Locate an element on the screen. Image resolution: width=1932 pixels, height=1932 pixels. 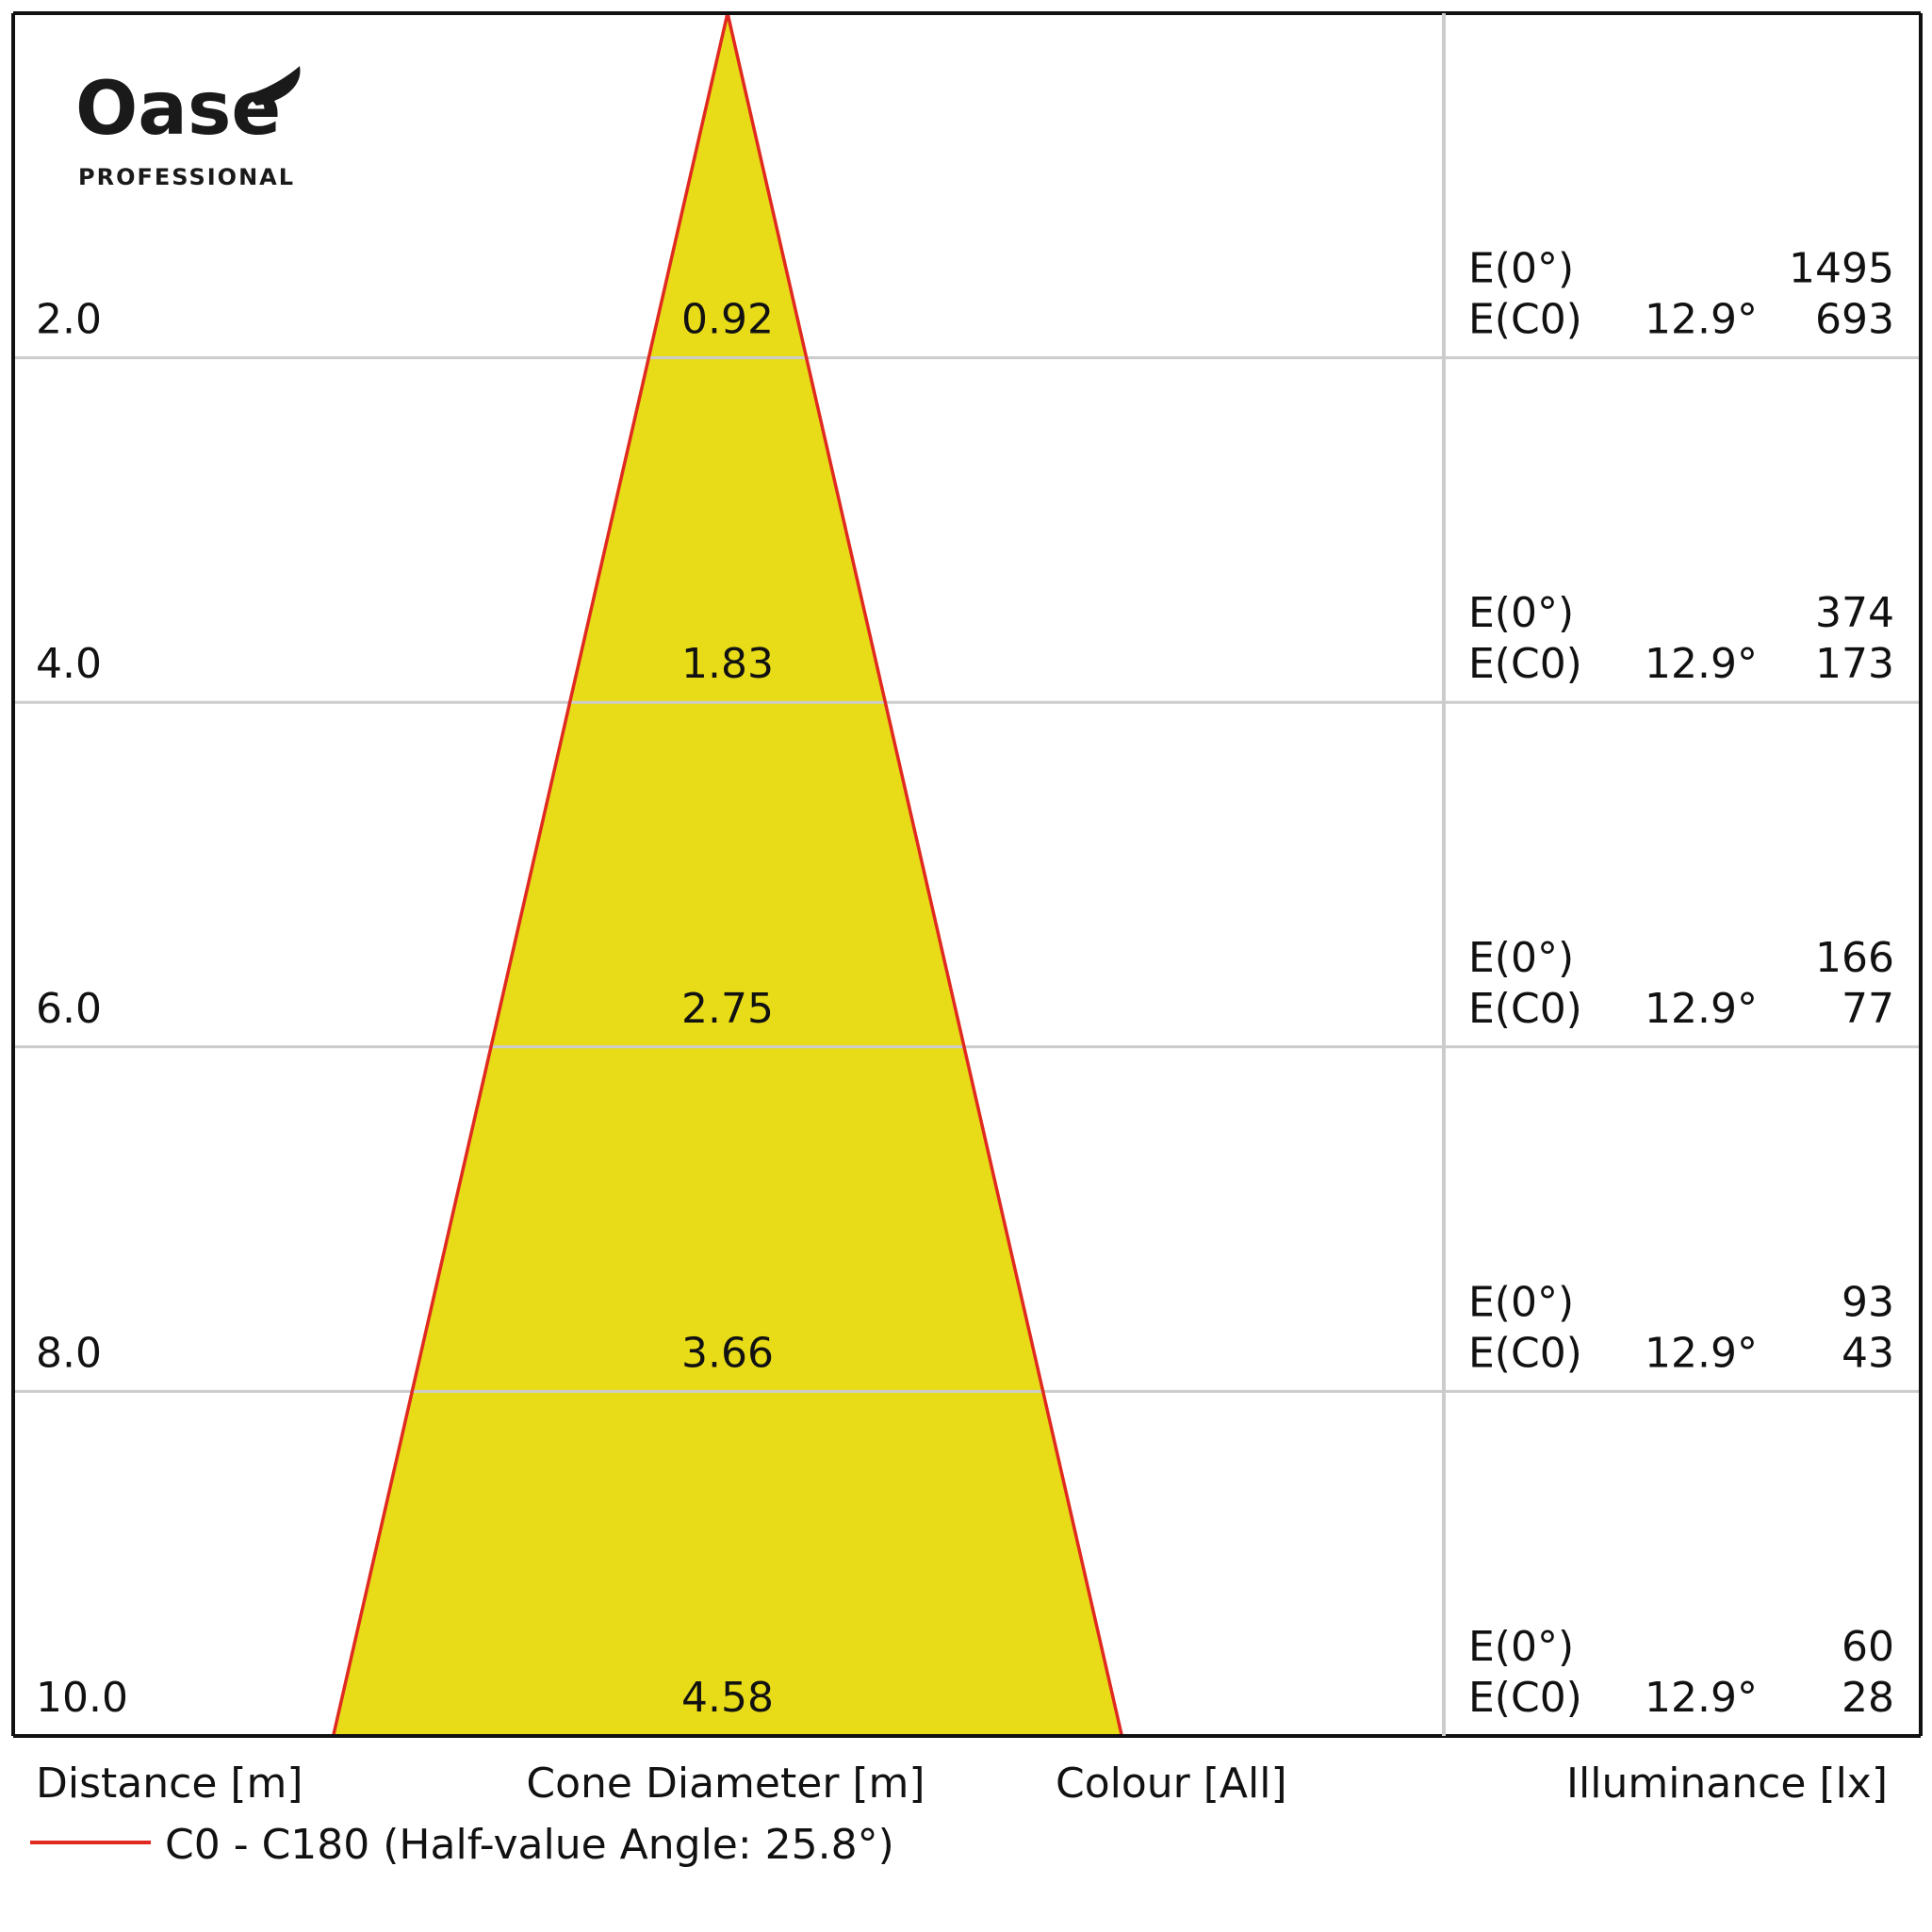
cone-diameter-label: 3.66 is located at coordinates (727, 1353).